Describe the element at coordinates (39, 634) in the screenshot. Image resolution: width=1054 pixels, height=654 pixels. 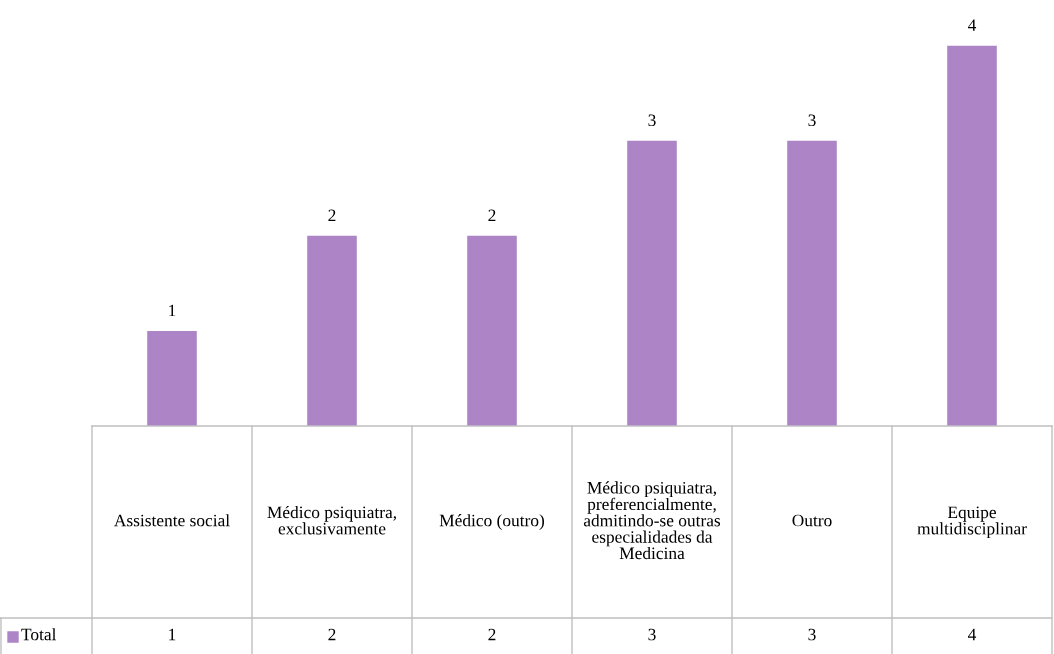
I see `legend-label: Total` at that location.